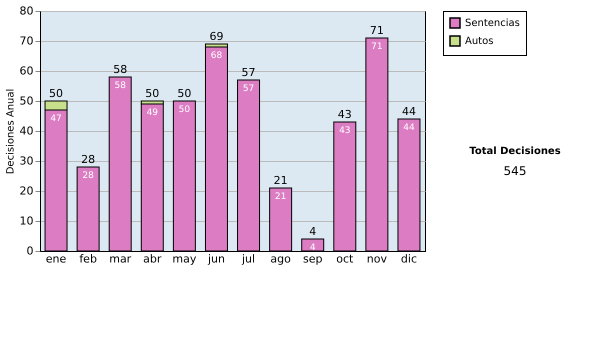  I want to click on x-tick-label: oct, so click(345, 259).